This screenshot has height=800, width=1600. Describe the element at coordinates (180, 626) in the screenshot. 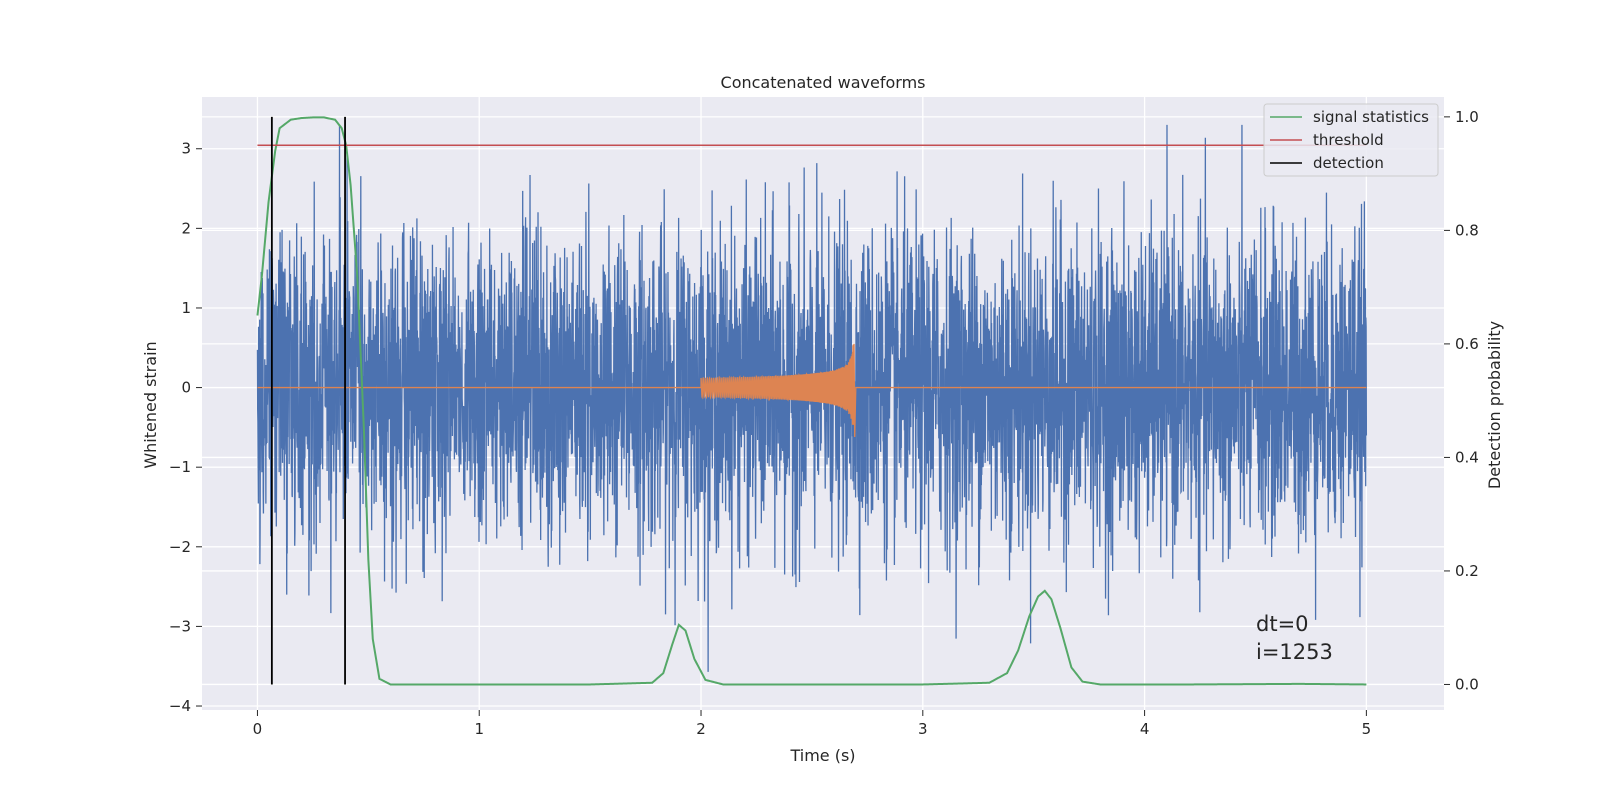

I see `y-tick-label: −3` at that location.